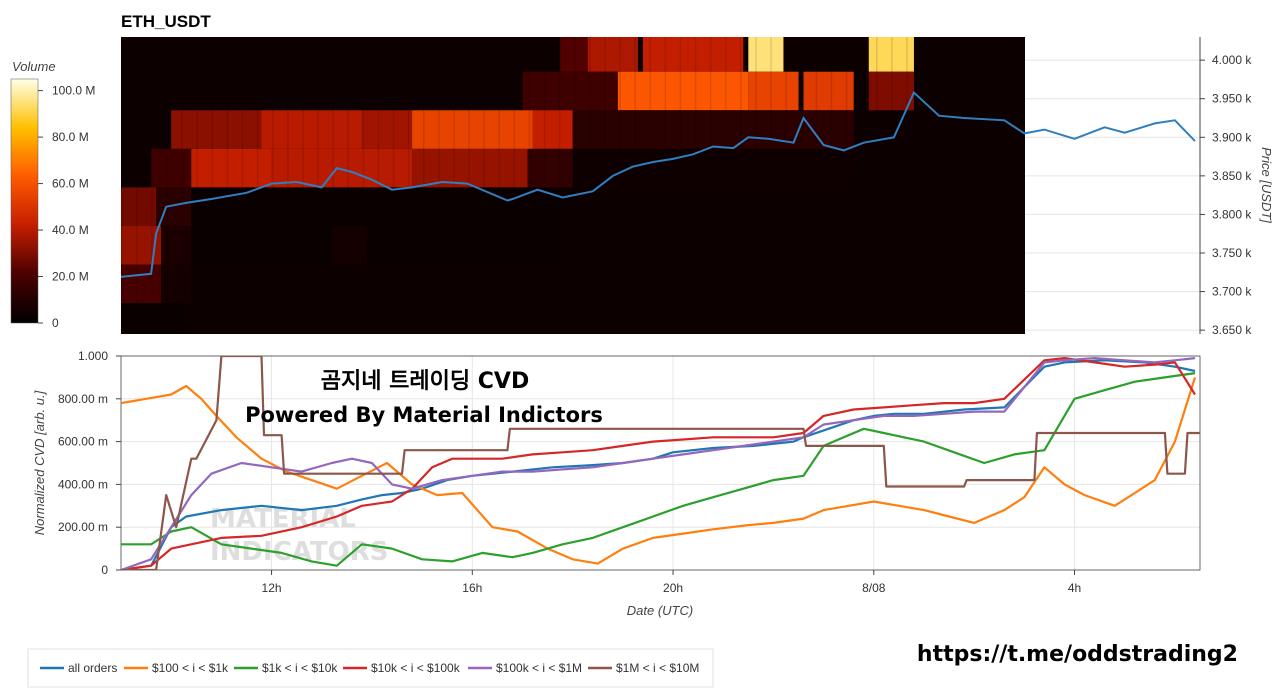  What do you see at coordinates (657, 668) in the screenshot?
I see `legend-label: $1M < i < $10M` at bounding box center [657, 668].